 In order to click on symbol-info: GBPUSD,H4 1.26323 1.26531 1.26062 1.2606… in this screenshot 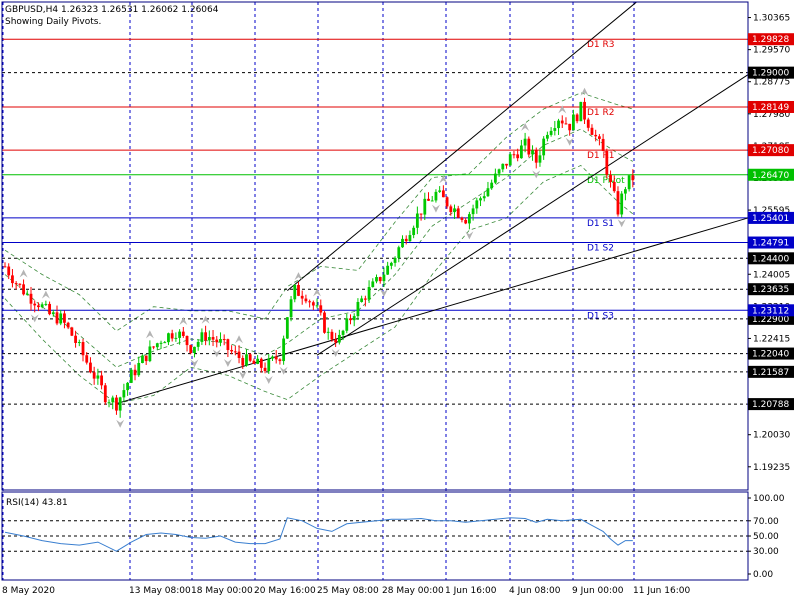, I will do `click(112, 10)`.